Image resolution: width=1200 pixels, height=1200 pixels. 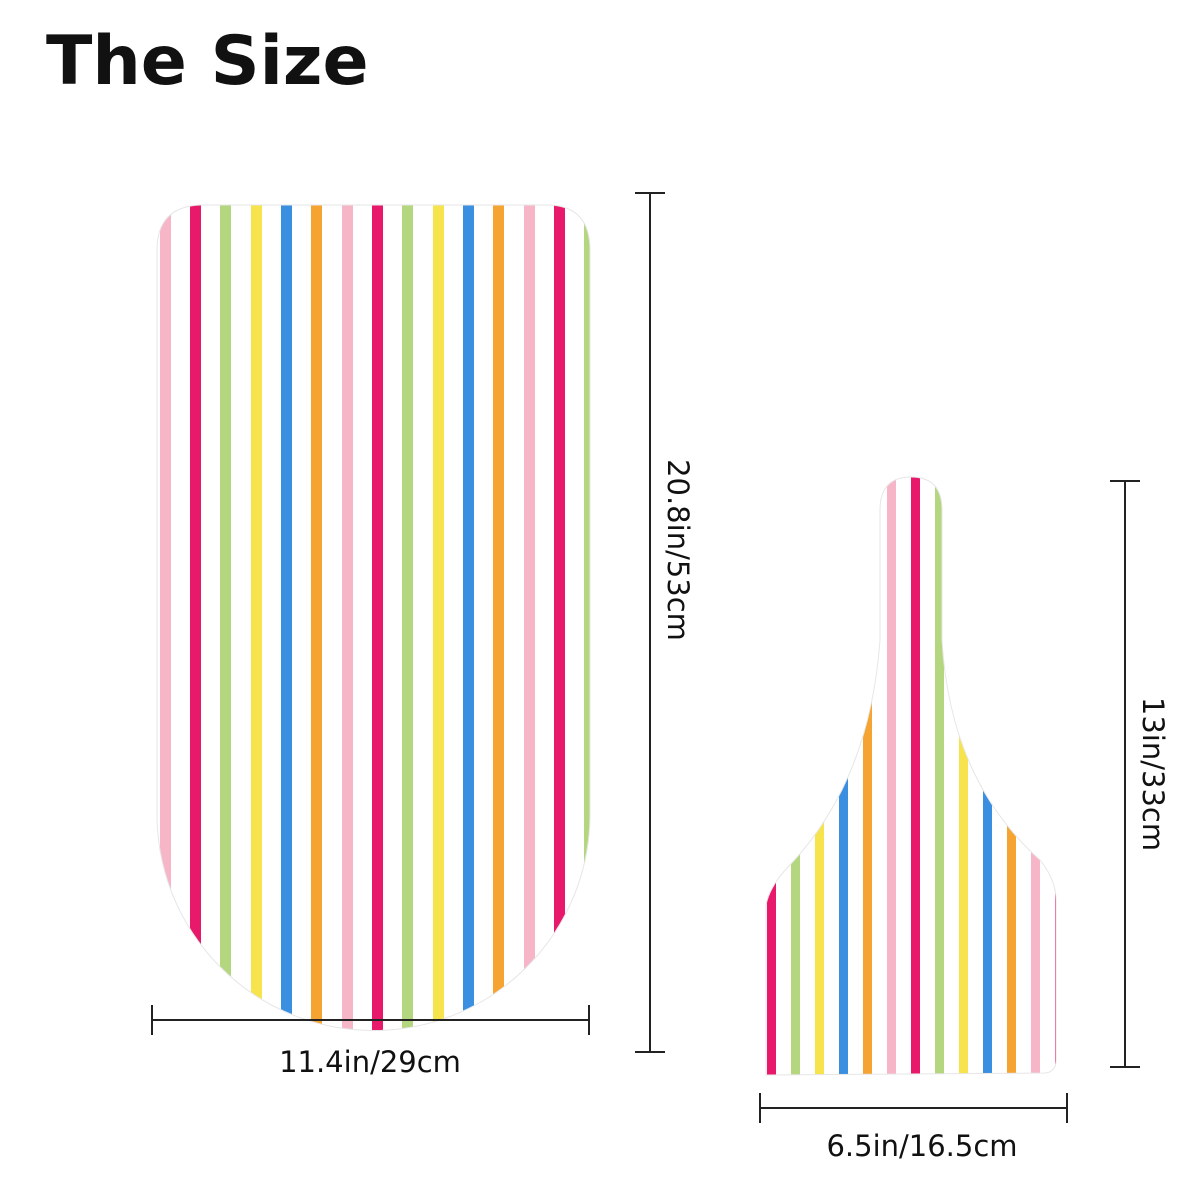 What do you see at coordinates (1153, 774) in the screenshot?
I see `tank-height-label: 13in/33cm` at bounding box center [1153, 774].